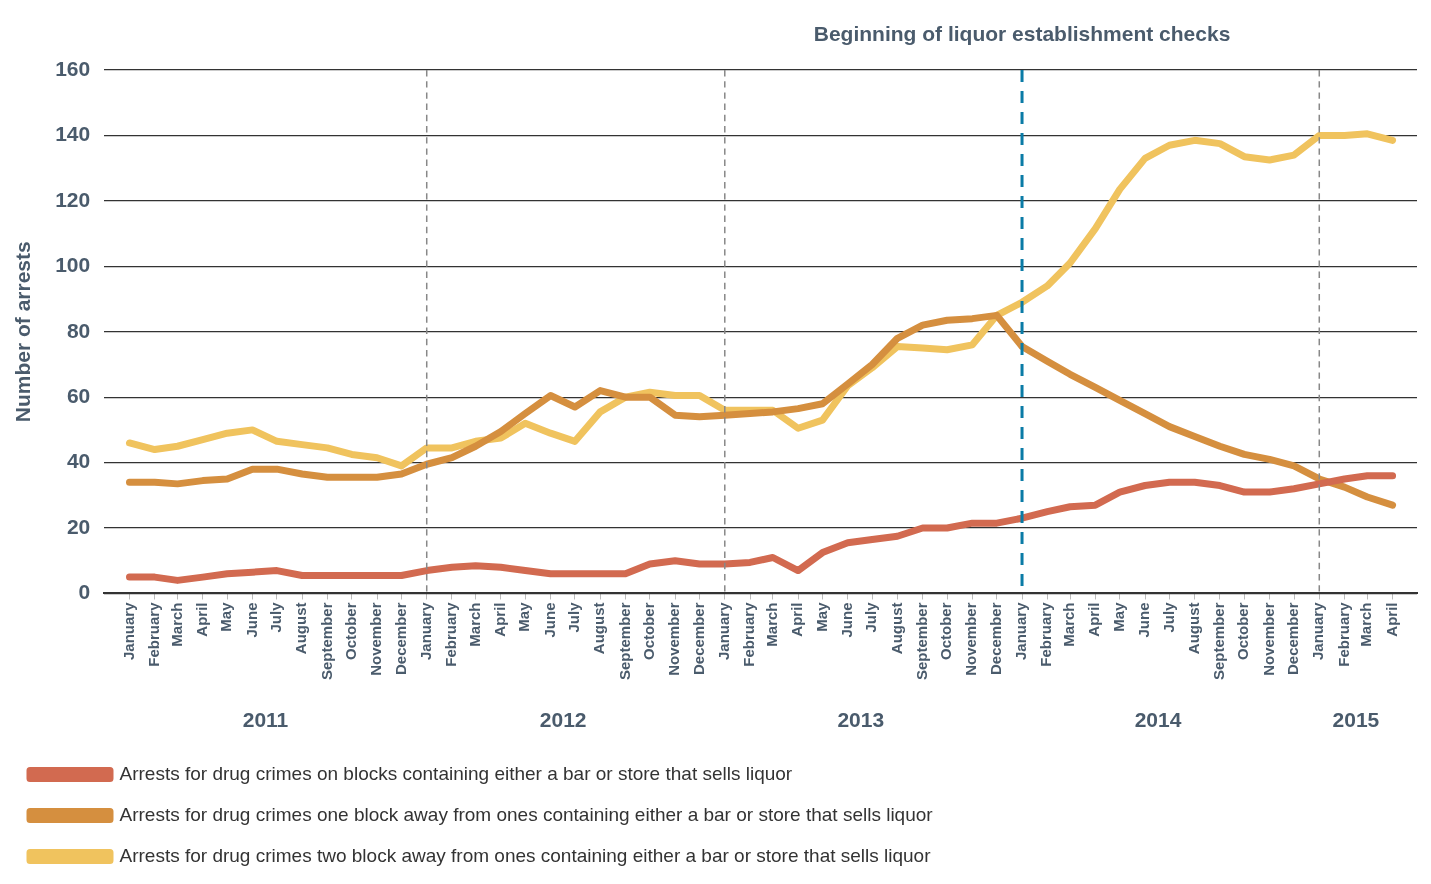 The height and width of the screenshot is (884, 1431). What do you see at coordinates (73, 265) in the screenshot?
I see `y-tick-label: 100` at bounding box center [73, 265].